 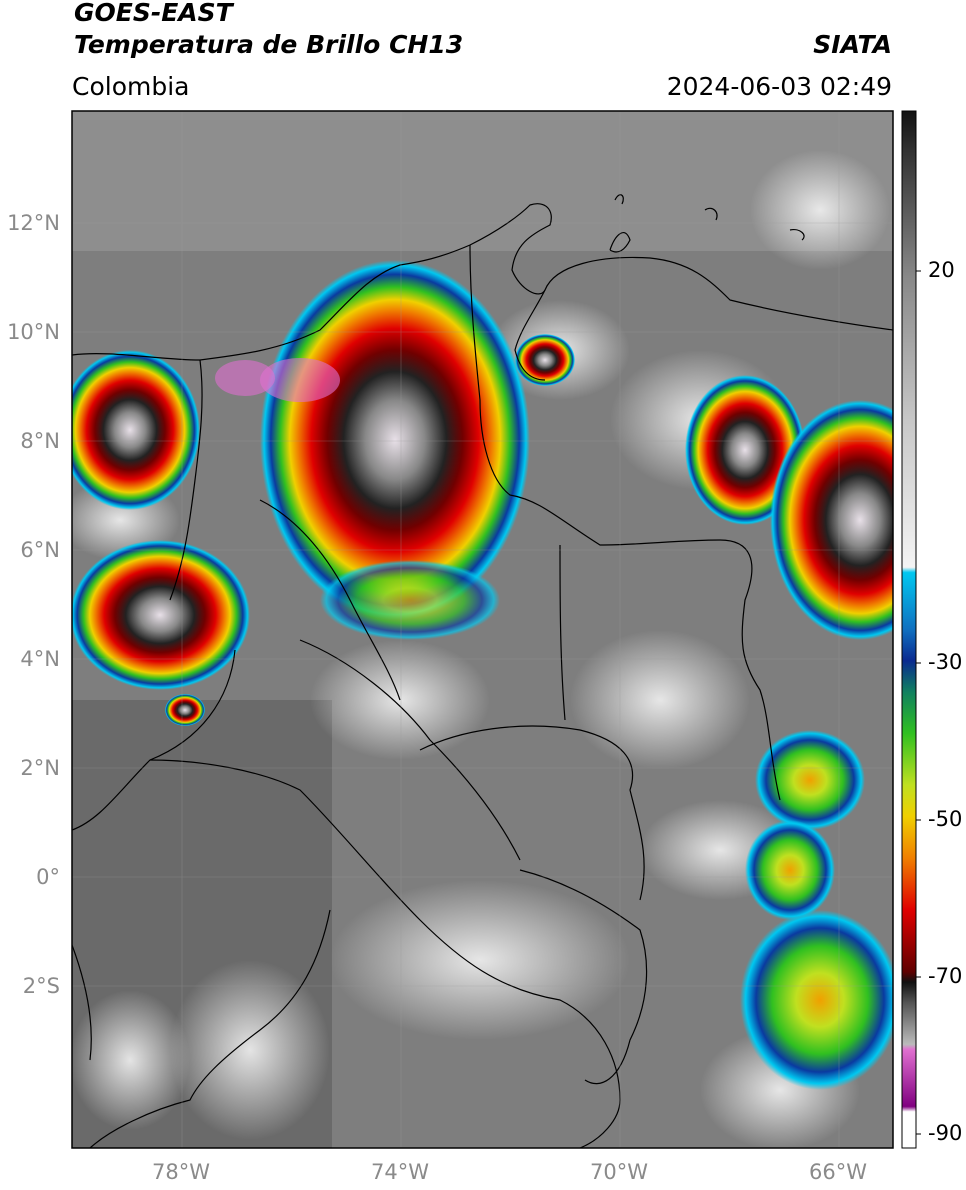 What do you see at coordinates (941, 270) in the screenshot?
I see `colorbar-tick: 20` at bounding box center [941, 270].